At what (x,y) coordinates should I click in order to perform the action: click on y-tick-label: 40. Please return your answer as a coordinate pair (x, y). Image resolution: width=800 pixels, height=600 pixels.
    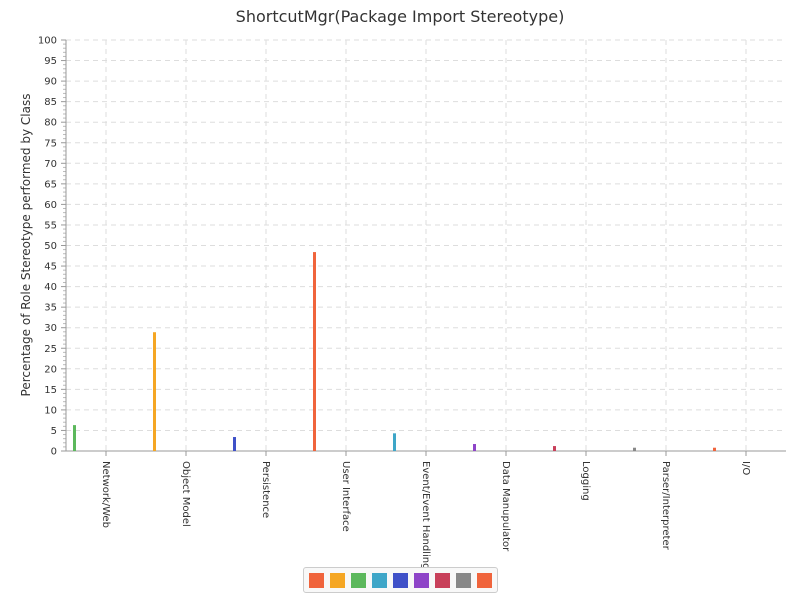
    Looking at the image, I should click on (50, 287).